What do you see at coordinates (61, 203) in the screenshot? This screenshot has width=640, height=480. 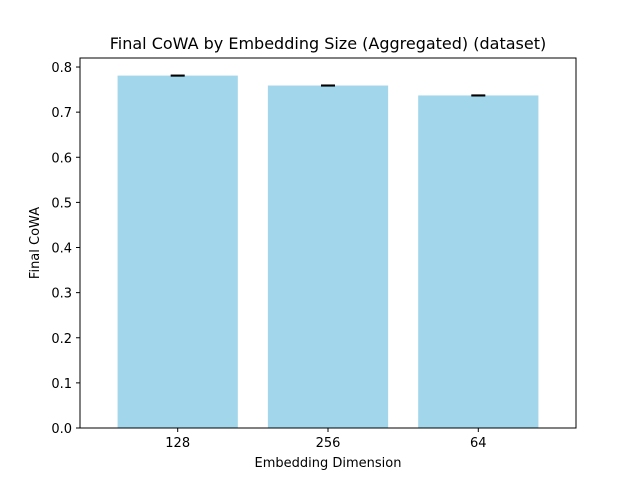 I see `y-tick-label: 0.5` at bounding box center [61, 203].